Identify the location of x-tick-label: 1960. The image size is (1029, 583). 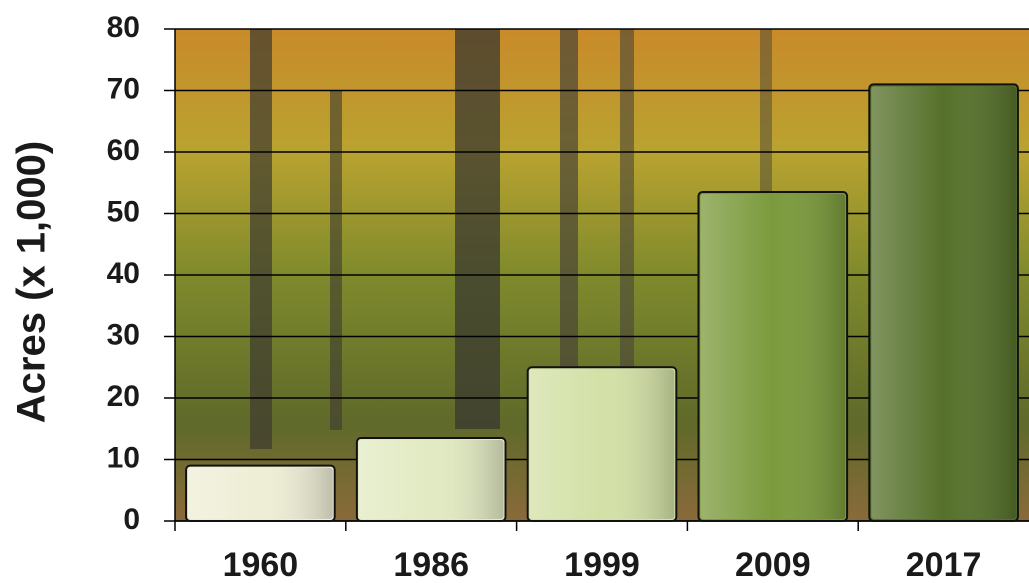
(261, 564).